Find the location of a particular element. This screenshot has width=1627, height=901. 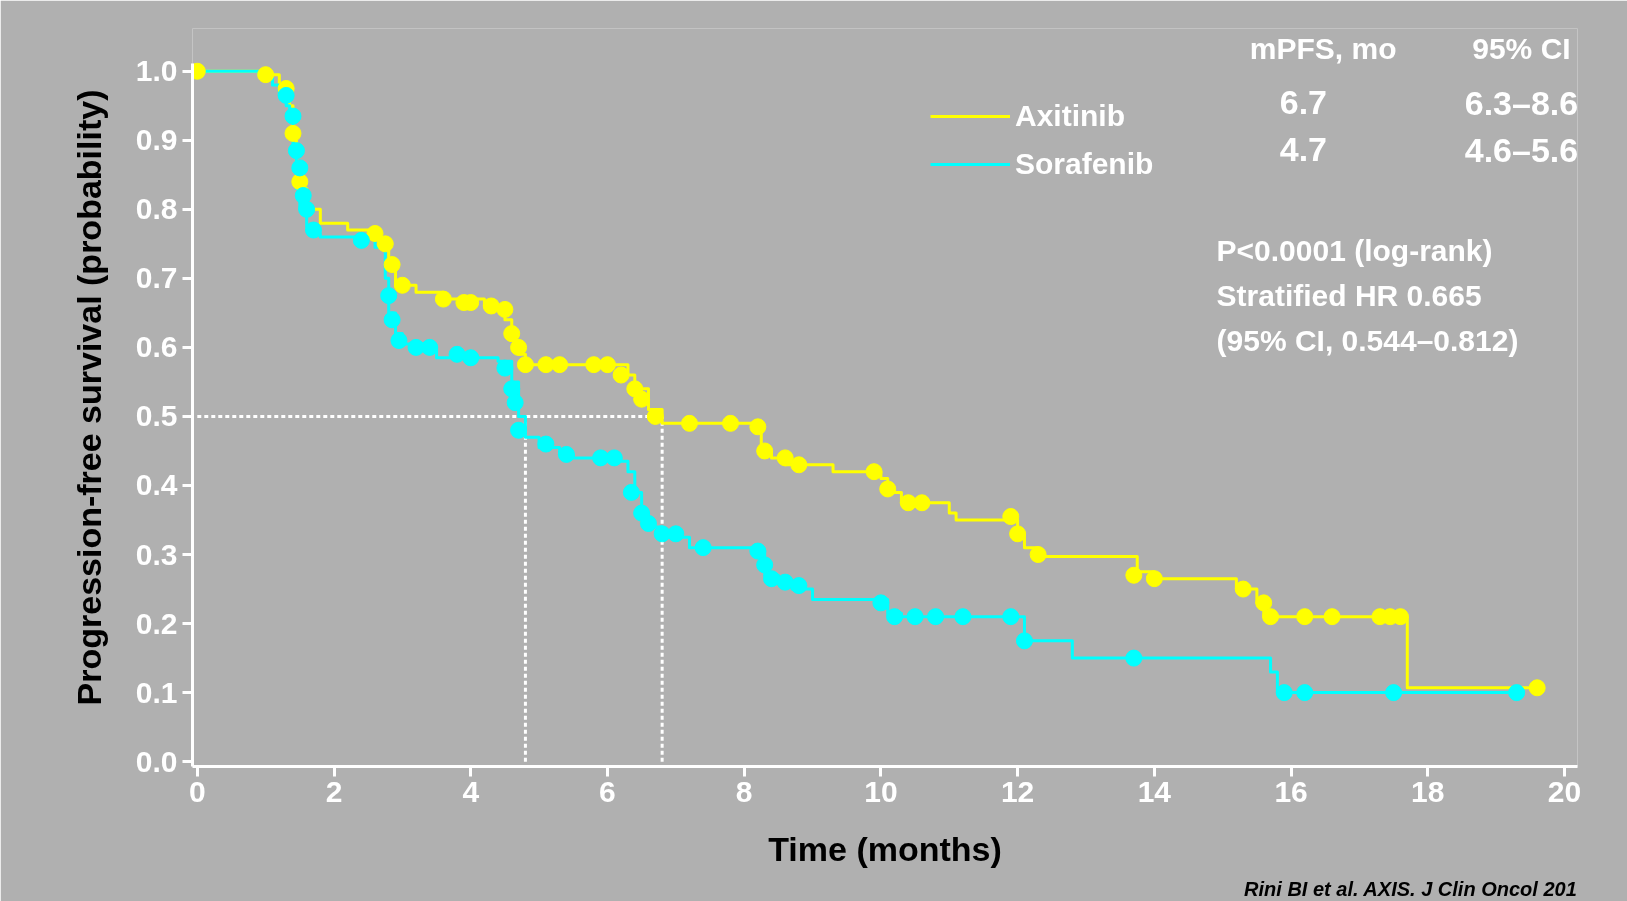

y-axis-title: Progression-free survival (probability) is located at coordinates (88, 397).